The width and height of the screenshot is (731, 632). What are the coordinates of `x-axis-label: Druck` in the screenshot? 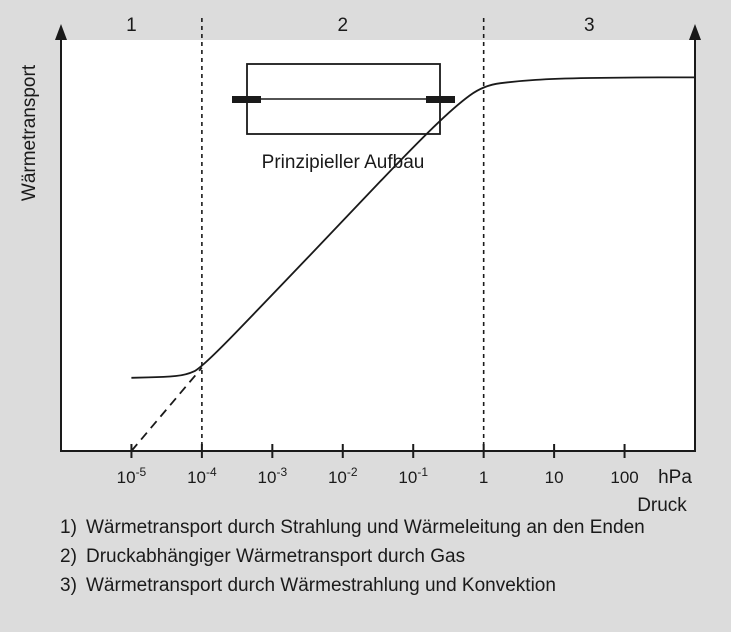 It's located at (662, 505).